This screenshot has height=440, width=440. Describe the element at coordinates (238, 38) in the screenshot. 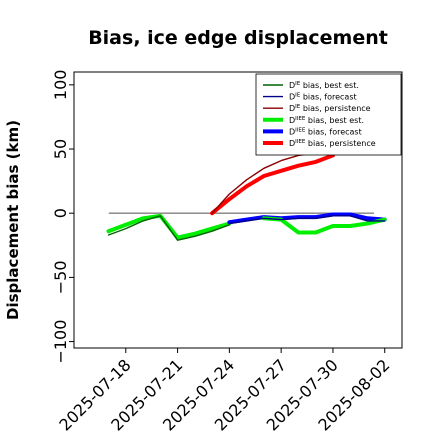

I see `chart-title: Bias, ice edge displacement` at that location.